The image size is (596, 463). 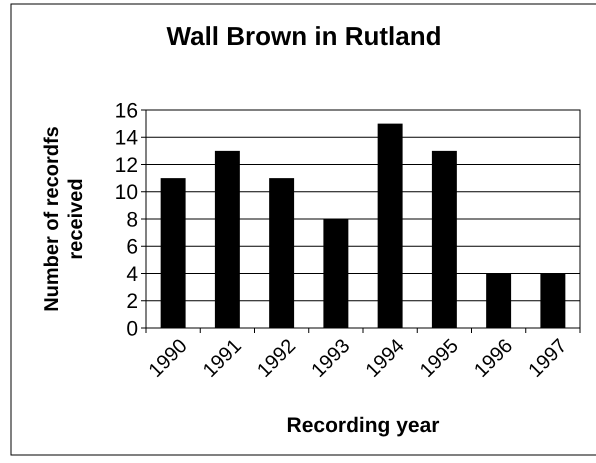 What do you see at coordinates (126, 138) in the screenshot?
I see `y-tick-label: 14` at bounding box center [126, 138].